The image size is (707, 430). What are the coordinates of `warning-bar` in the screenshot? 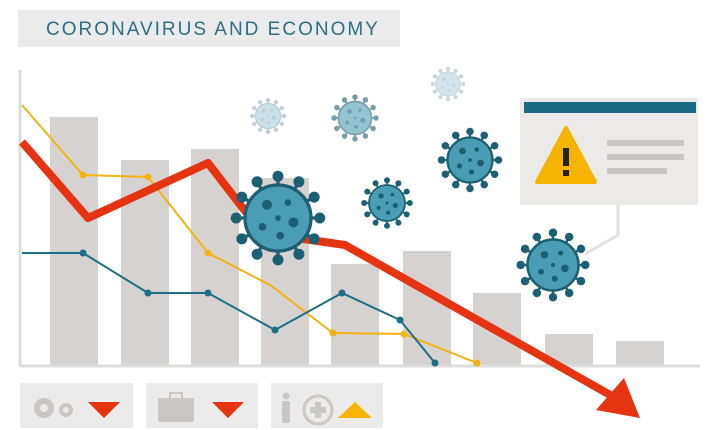 It's located at (610, 107).